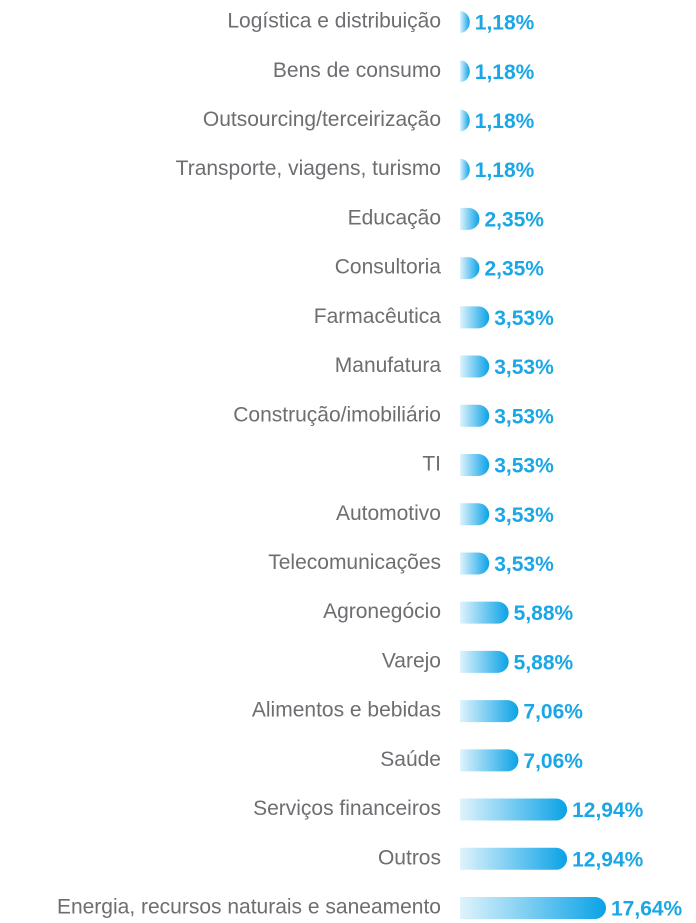 Image resolution: width=696 pixels, height=923 pixels. Describe the element at coordinates (357, 70) in the screenshot. I see `category-label: Bens de consumo` at that location.